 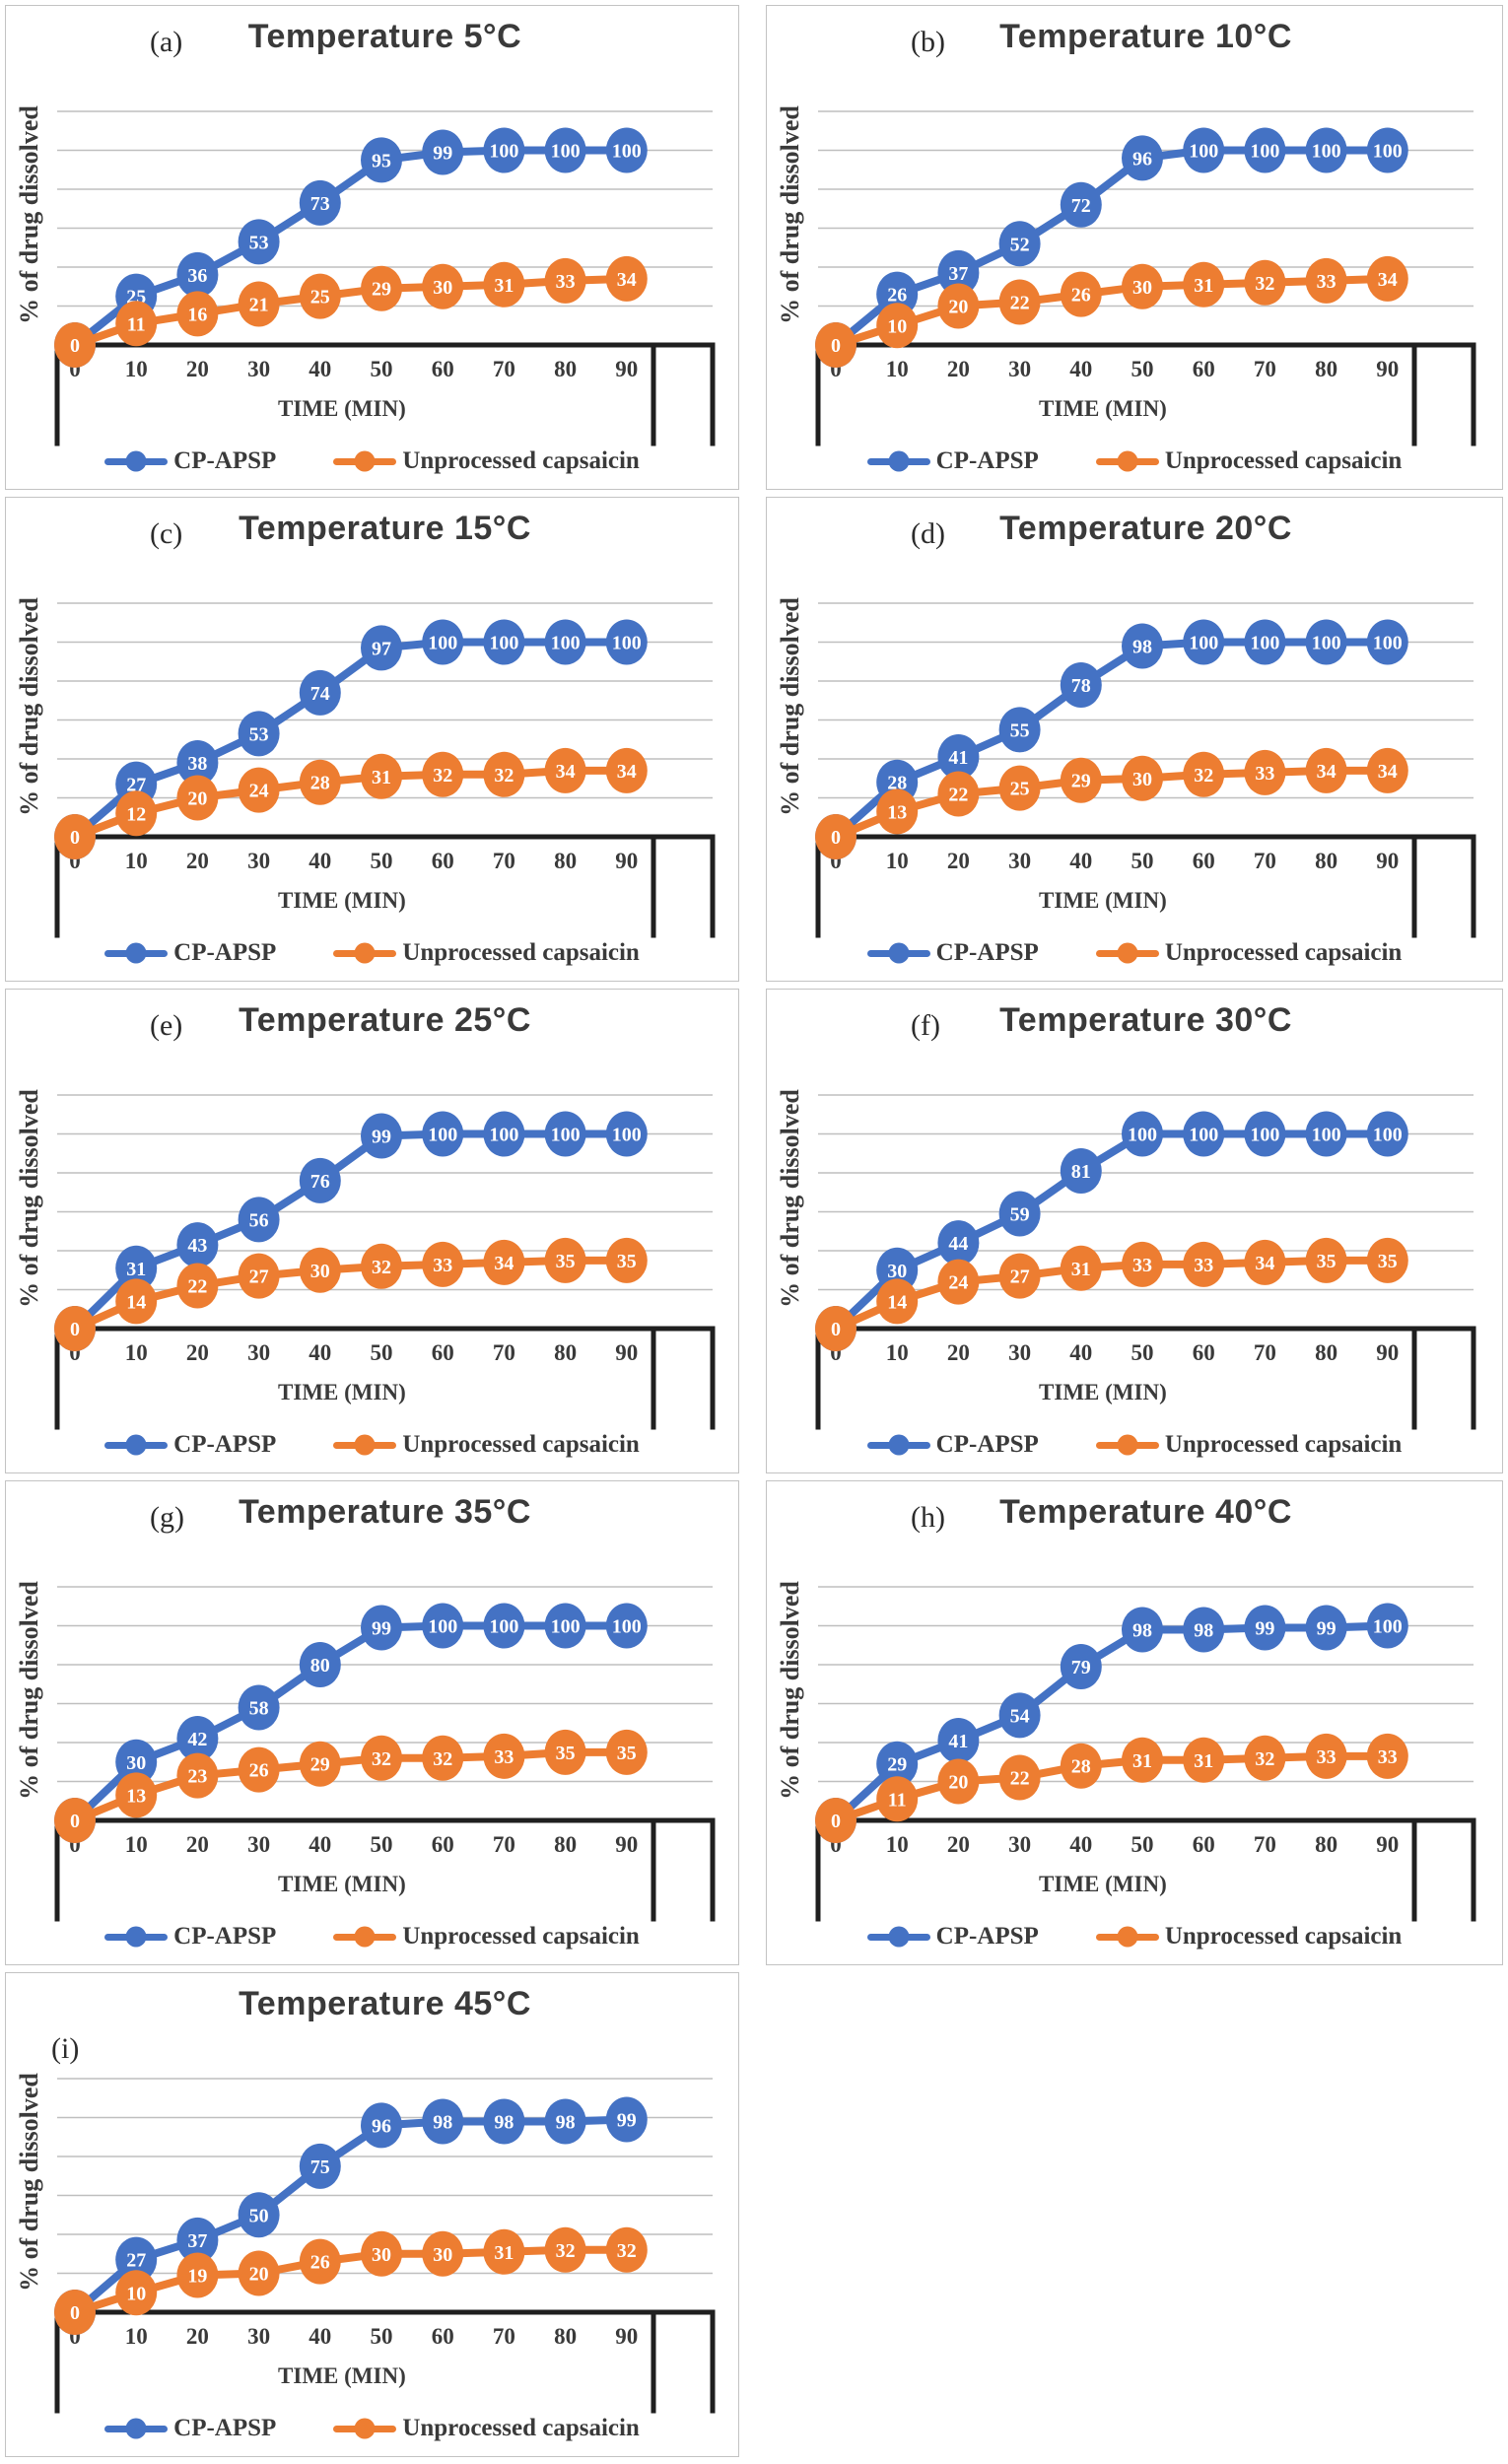 I want to click on data-point-label: 37, so click(x=958, y=274).